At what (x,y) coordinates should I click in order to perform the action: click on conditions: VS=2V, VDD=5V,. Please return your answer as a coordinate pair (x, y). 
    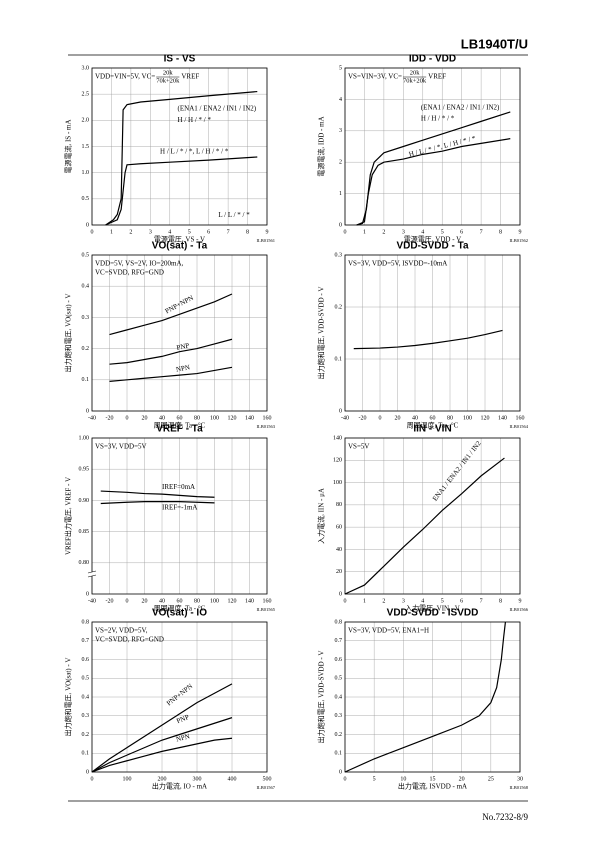
    Looking at the image, I should click on (121, 631).